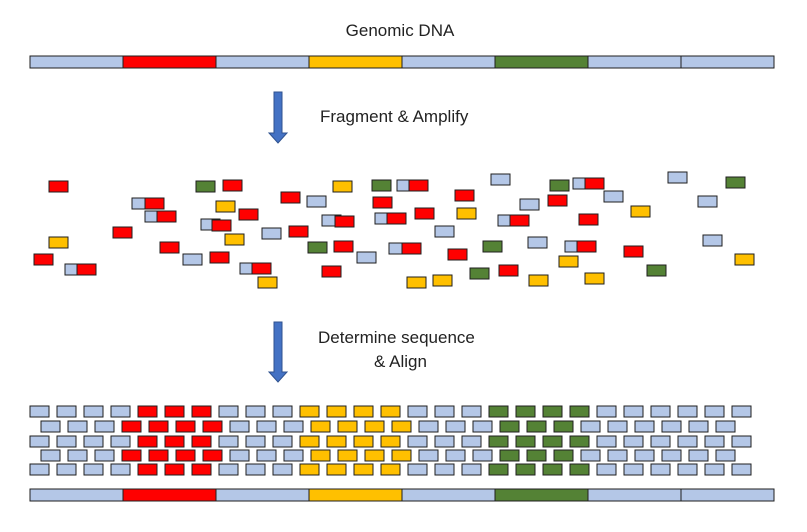  Describe the element at coordinates (396, 337) in the screenshot. I see `determine-sequence-label: Determine sequence` at that location.